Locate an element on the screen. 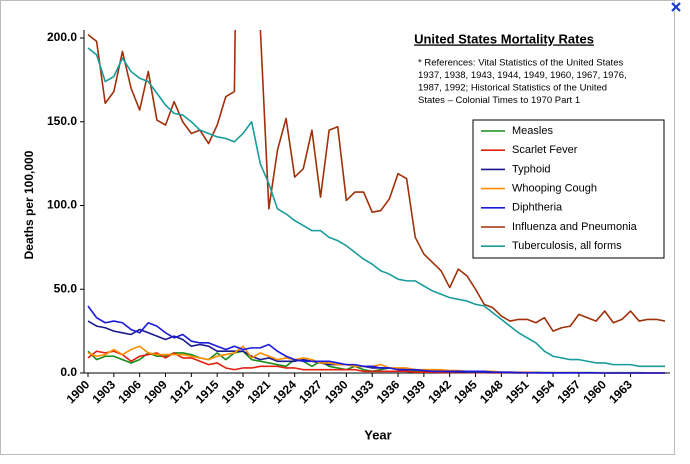 This screenshot has height=464, width=690. legend-label: Typhoid is located at coordinates (531, 169).